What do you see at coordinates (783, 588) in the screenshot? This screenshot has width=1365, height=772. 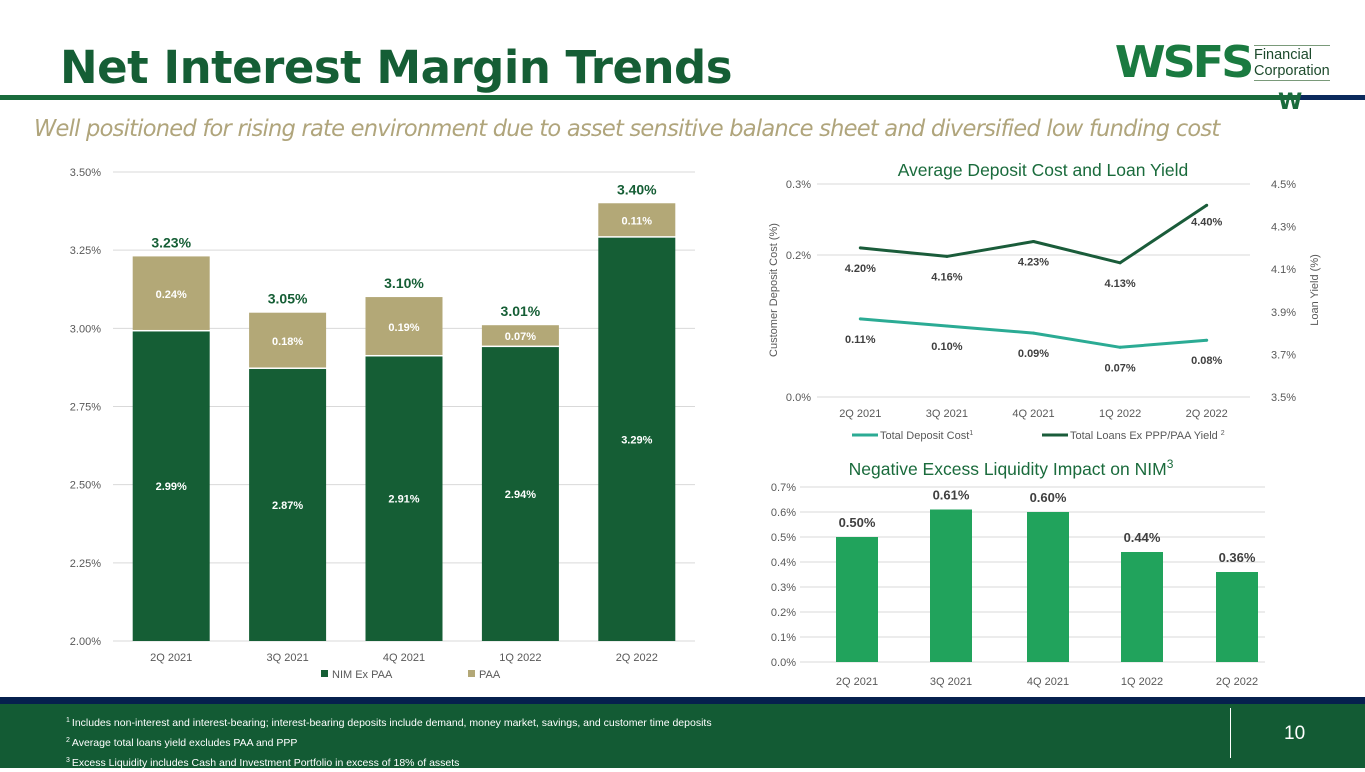 I see `y-tick-label: 0.3%` at bounding box center [783, 588].